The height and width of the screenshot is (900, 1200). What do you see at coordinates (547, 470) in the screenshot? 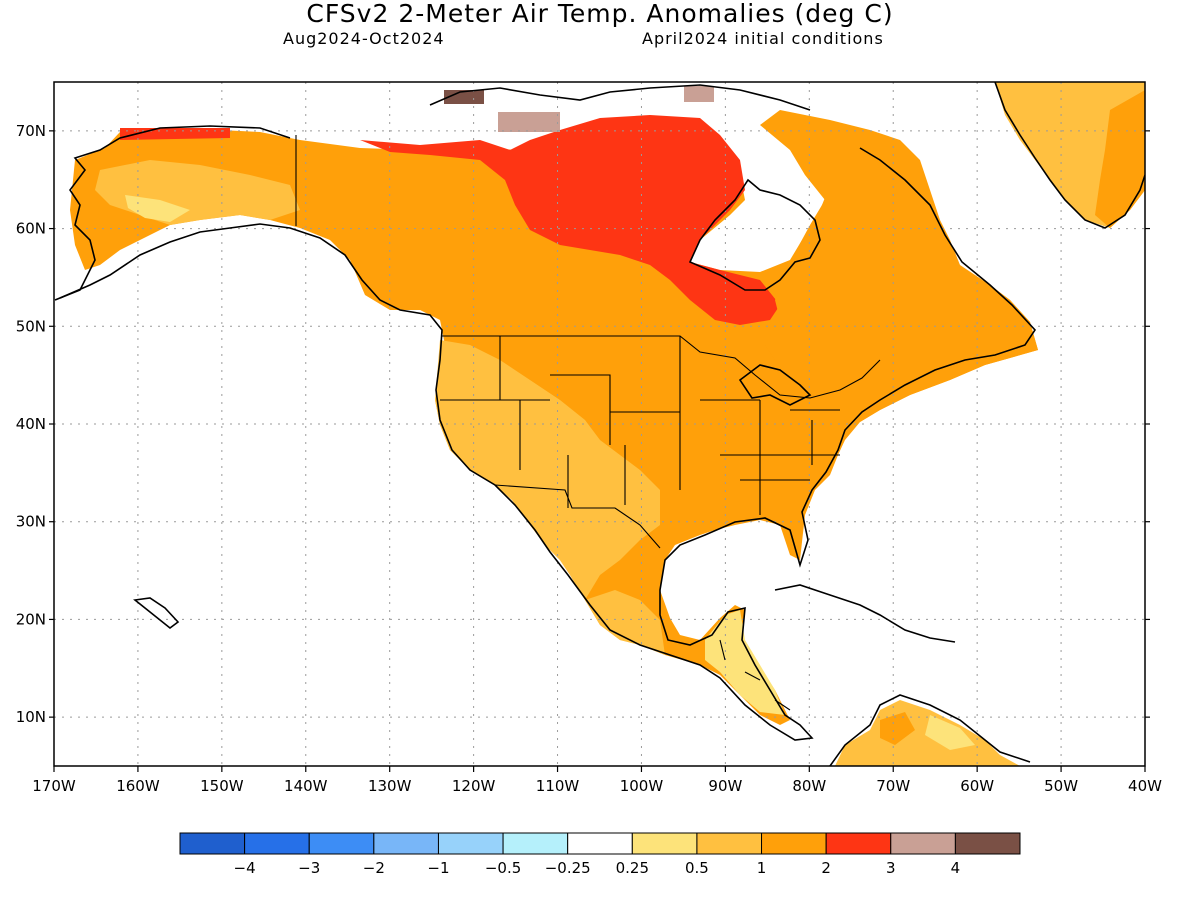
I see `anomaly-region-0.5-1-west` at bounding box center [547, 470].